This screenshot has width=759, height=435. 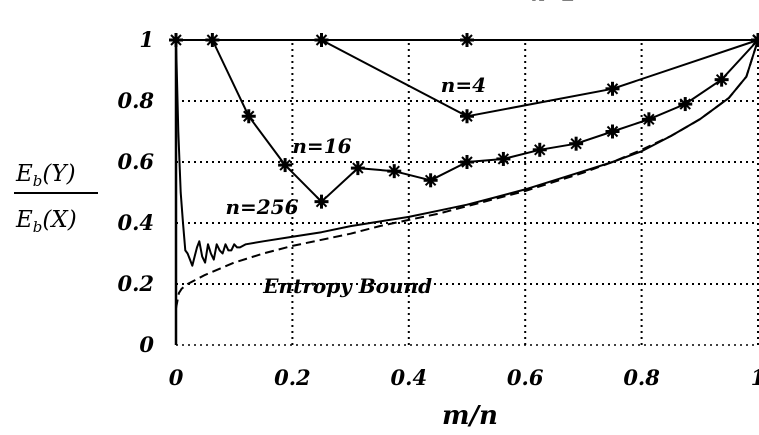 I want to click on y-label-numerator: Eb(Y), so click(x=45, y=175).